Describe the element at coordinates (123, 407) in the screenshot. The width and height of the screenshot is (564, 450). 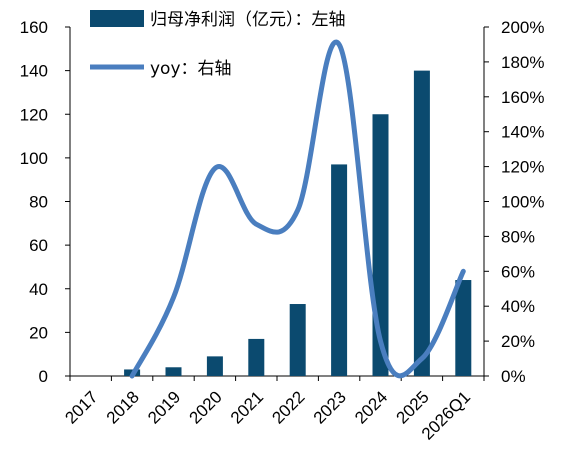
I see `x-tick-label: 2018` at that location.